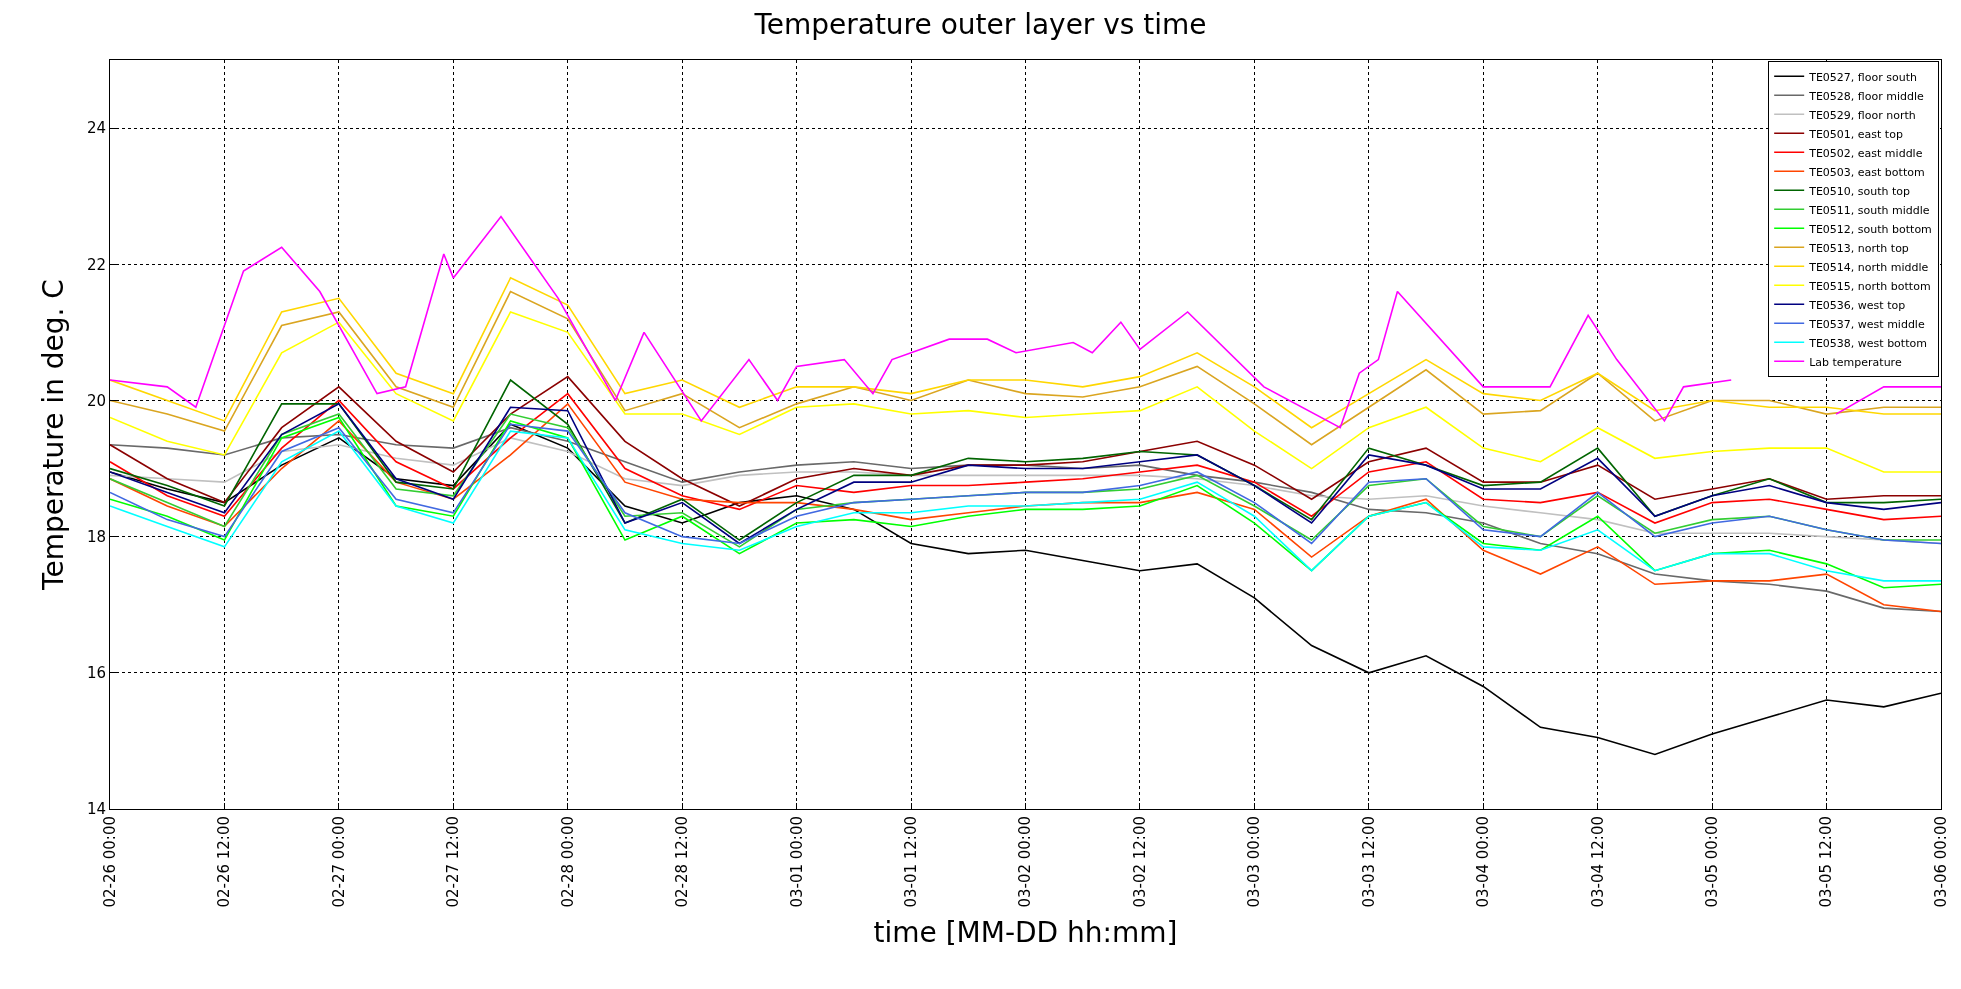  I want to click on legend-label: TE0528, floor middle, so click(1866, 96).